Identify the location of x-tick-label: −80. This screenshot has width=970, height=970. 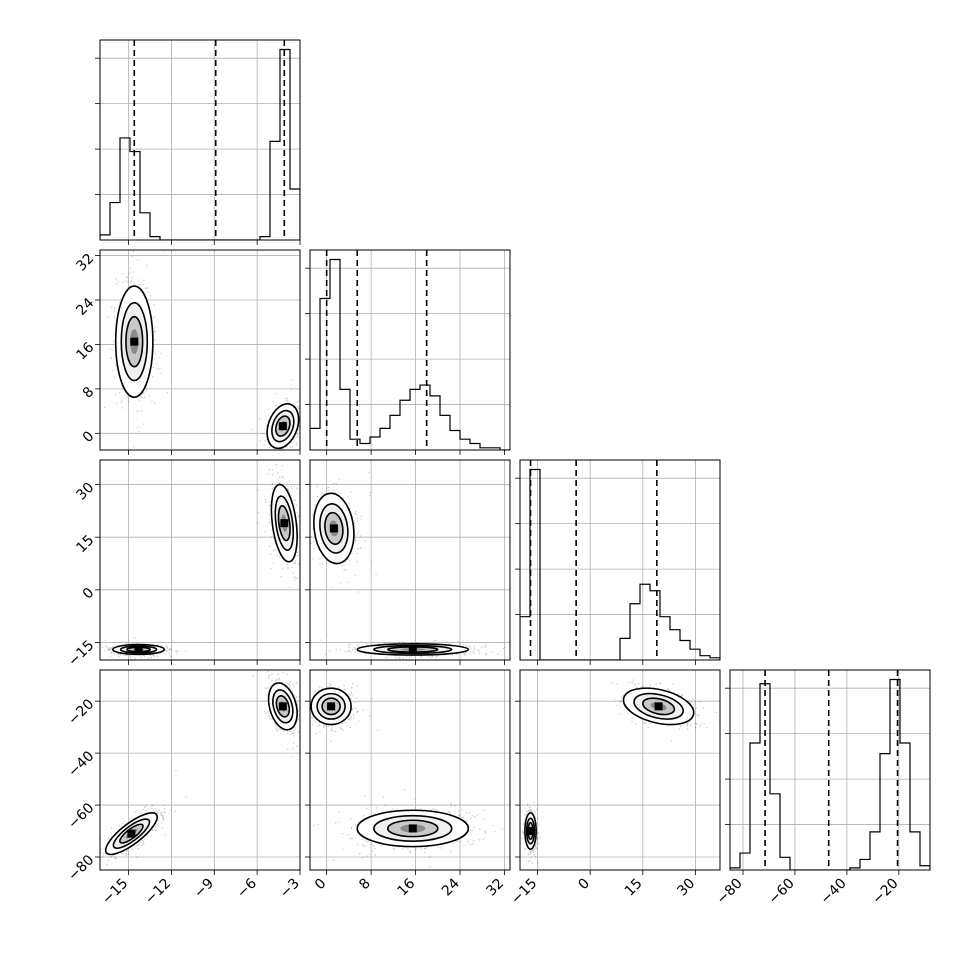
(730, 892).